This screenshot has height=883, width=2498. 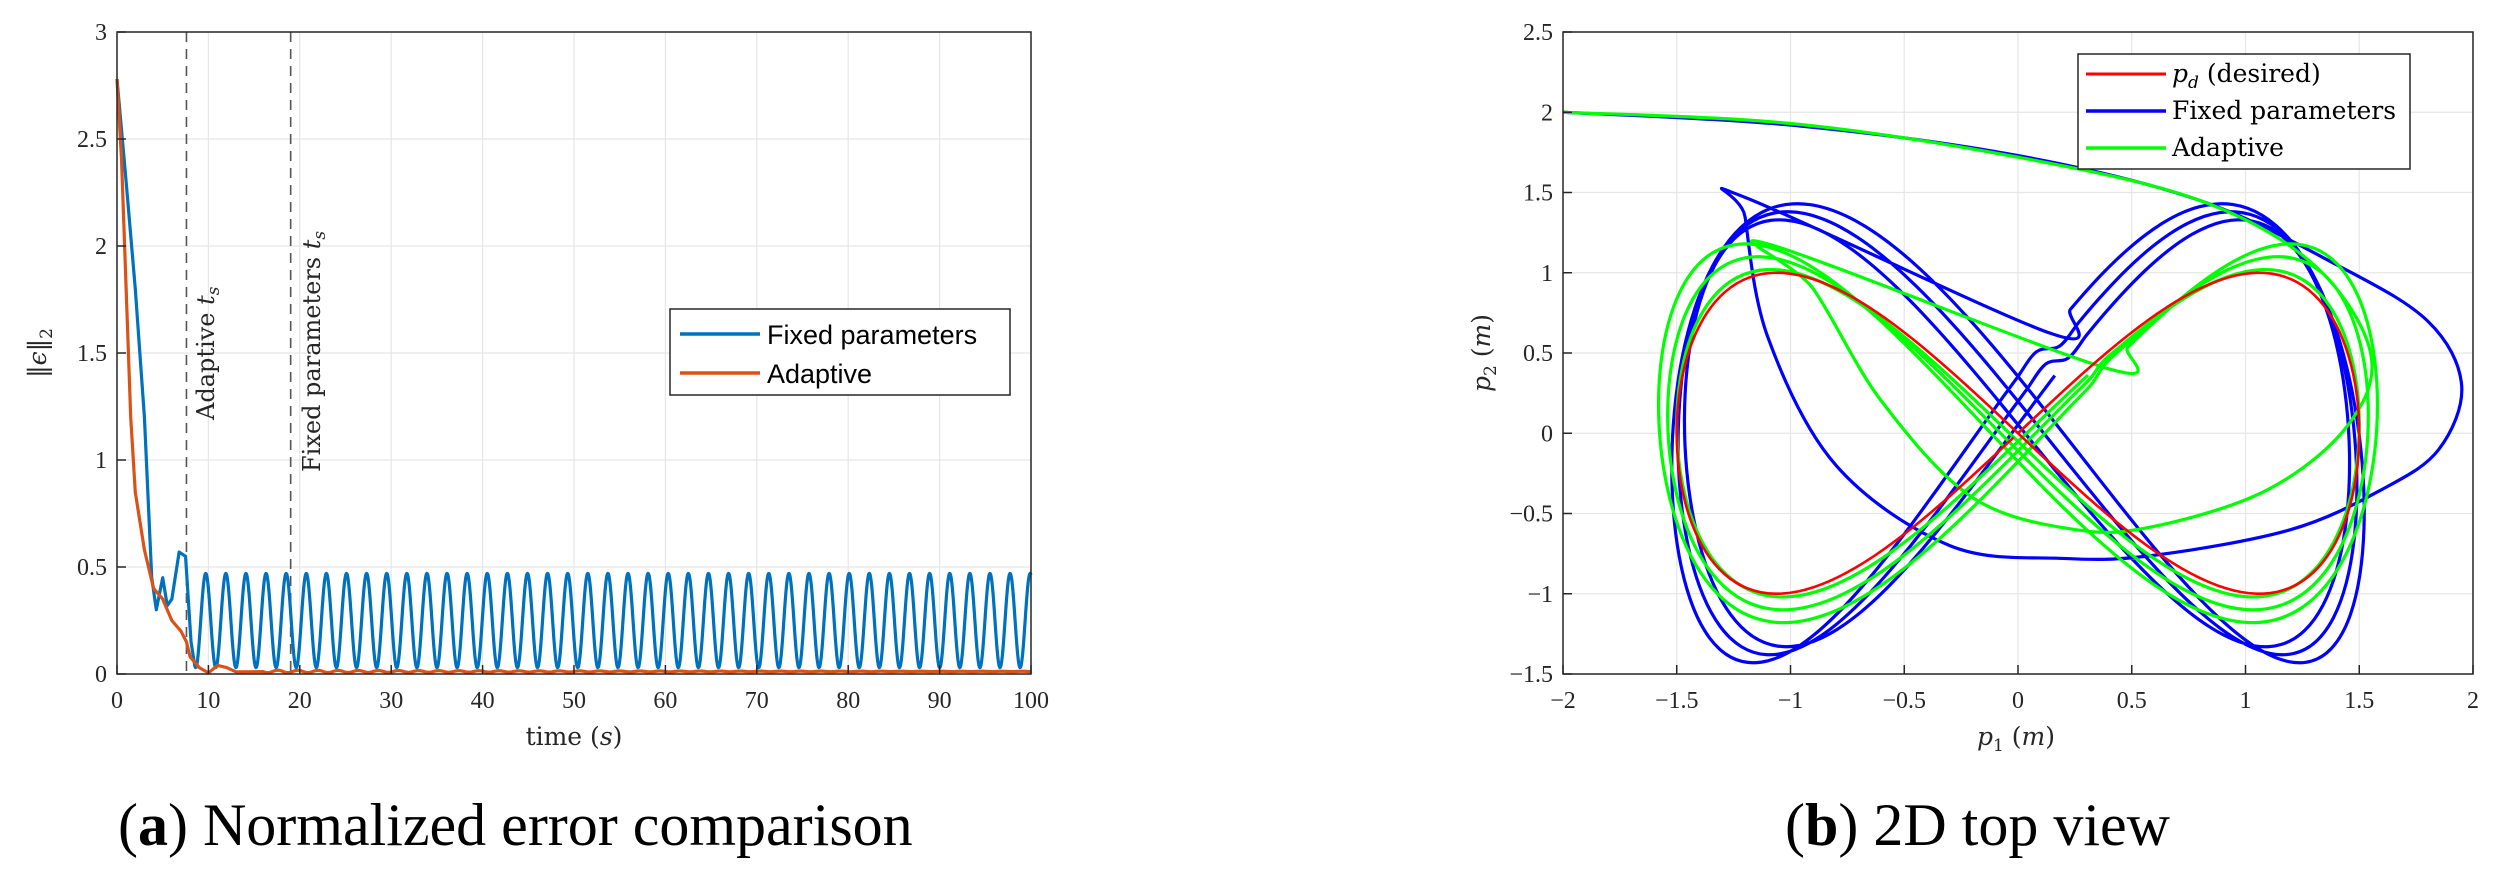 I want to click on legend-fixed-b-label: Fixed parameters, so click(x=2284, y=110).